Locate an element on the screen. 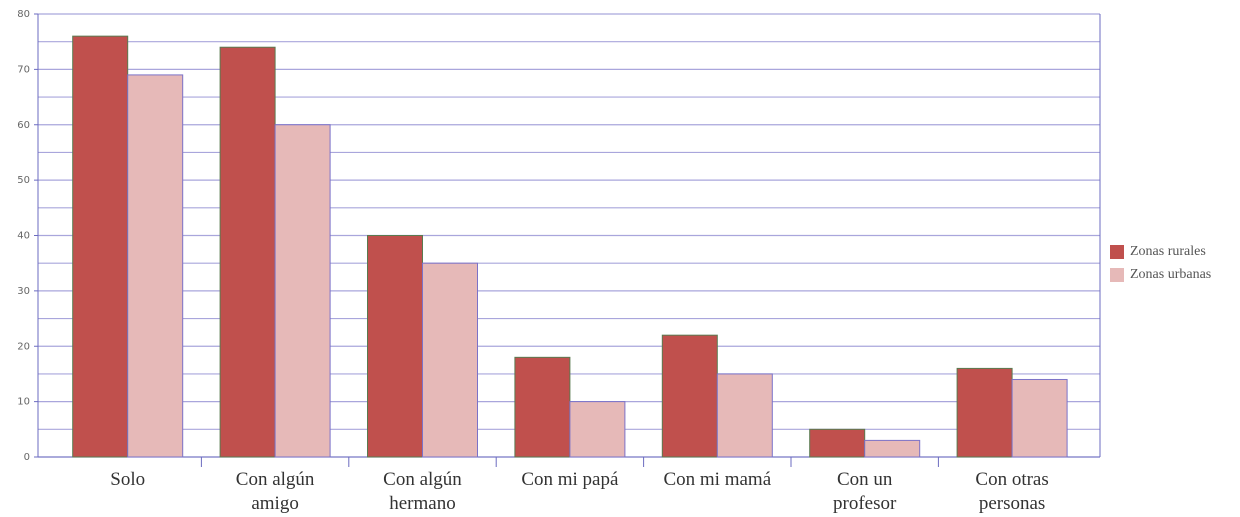 The height and width of the screenshot is (517, 1240). x-tick-label: Con mi mamá is located at coordinates (717, 479).